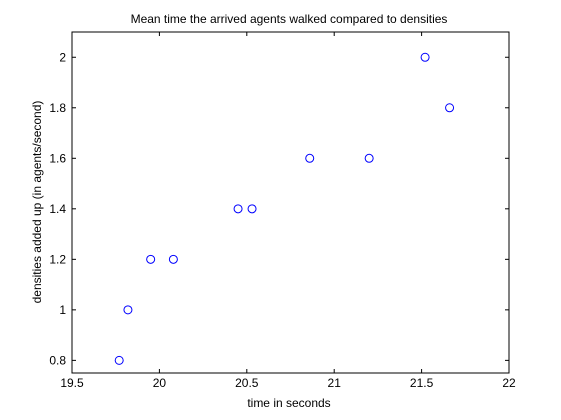  I want to click on y-tick-label: 1.4, so click(57, 209).